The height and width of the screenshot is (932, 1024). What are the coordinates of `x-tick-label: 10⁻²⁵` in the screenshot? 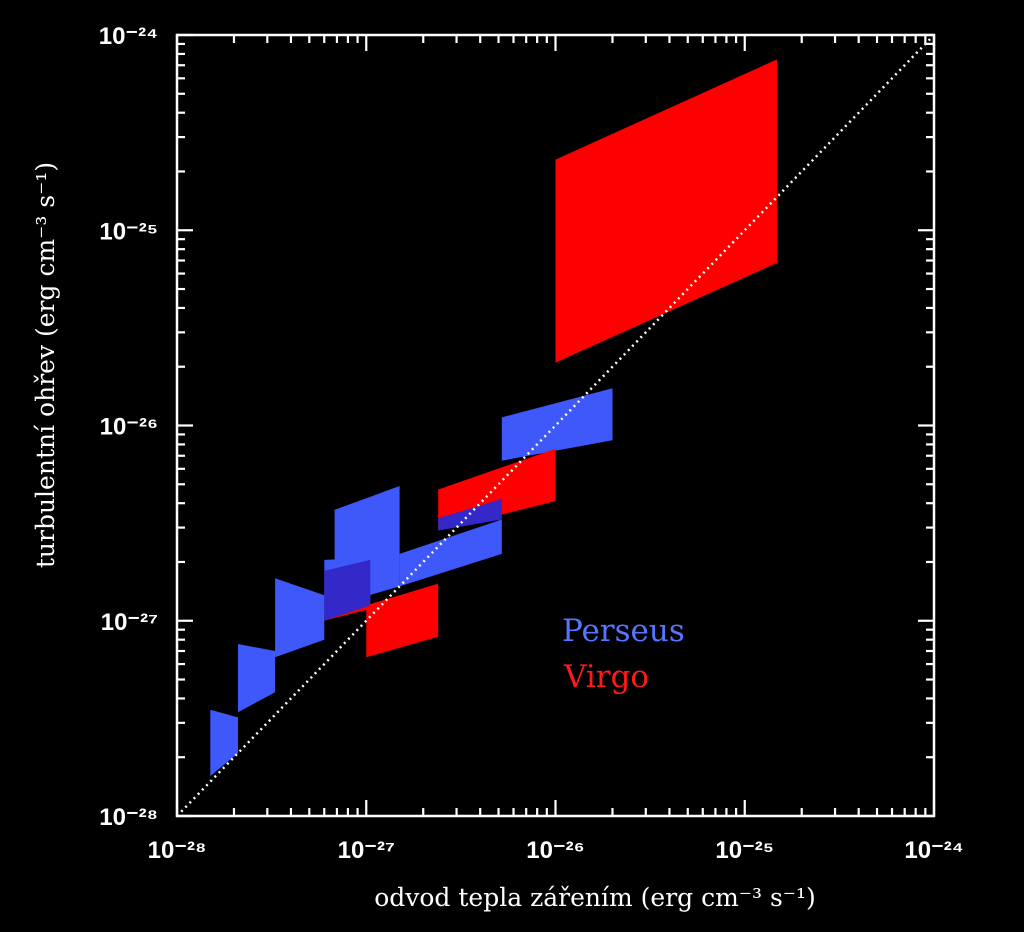 It's located at (744, 850).